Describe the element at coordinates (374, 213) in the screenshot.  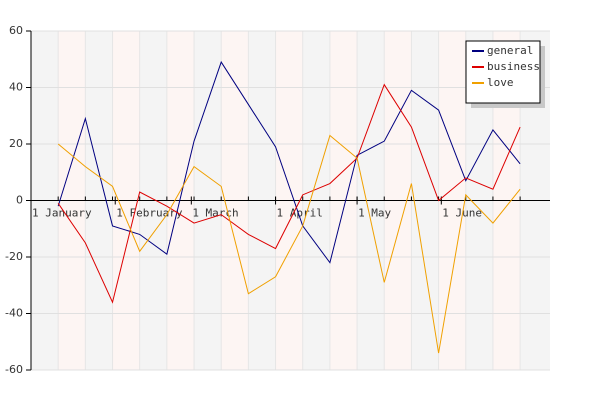
I see `x-tick-label: 1 May` at that location.